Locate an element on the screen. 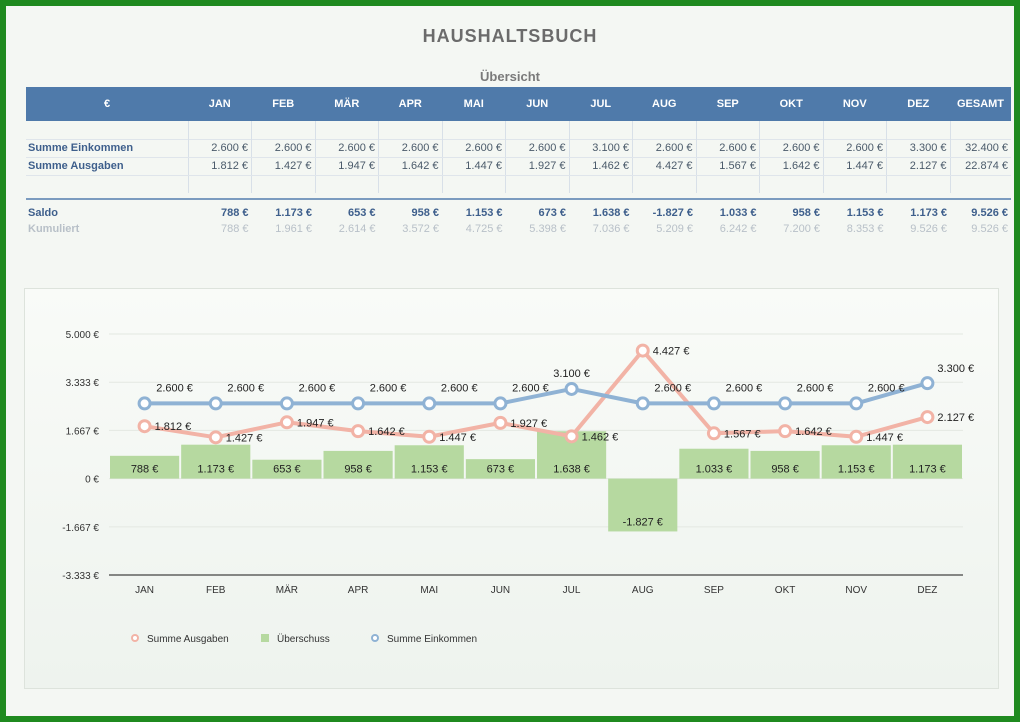 Image resolution: width=1020 pixels, height=722 pixels. table-cell: 7.200 € is located at coordinates (801, 229).